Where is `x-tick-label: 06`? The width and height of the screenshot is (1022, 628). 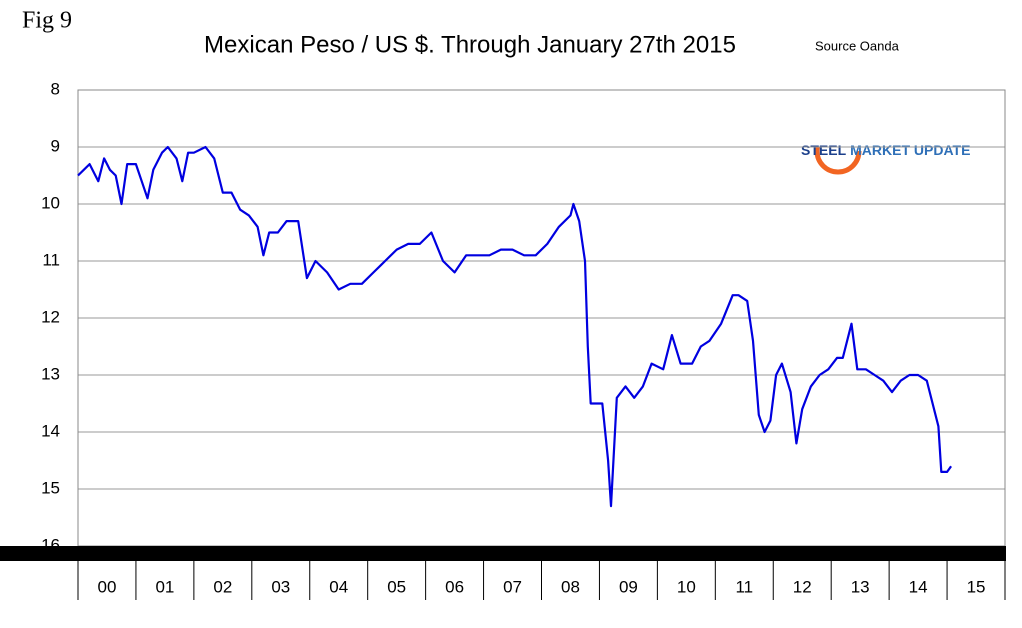
x-tick-label: 06 is located at coordinates (454, 586).